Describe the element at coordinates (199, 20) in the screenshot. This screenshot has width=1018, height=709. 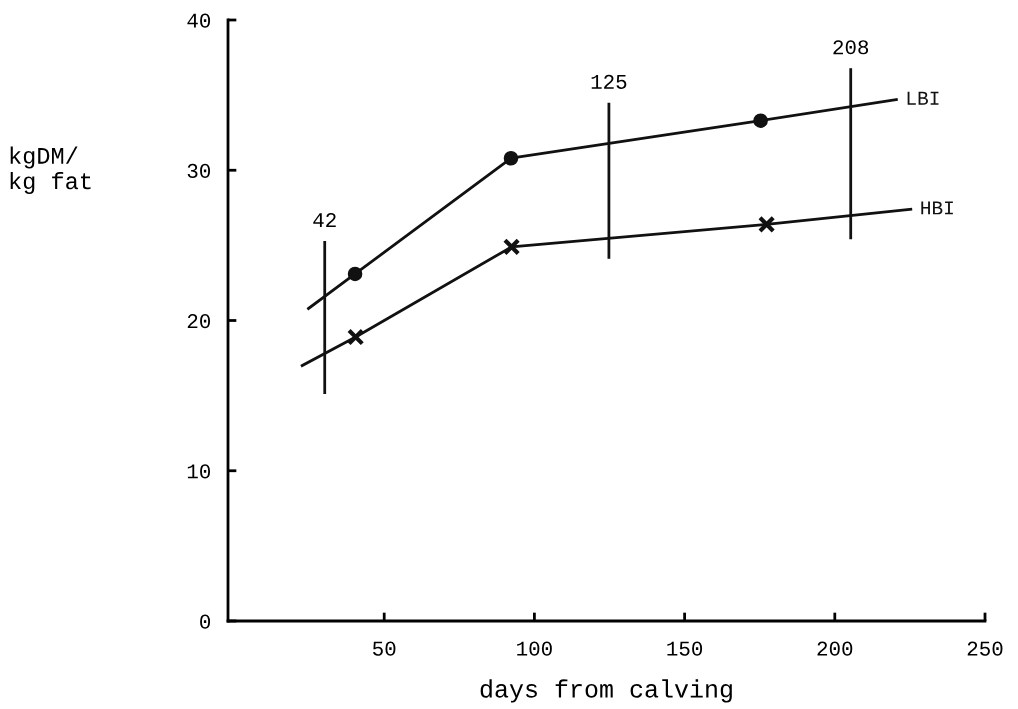
I see `y-tick-label: 40` at that location.